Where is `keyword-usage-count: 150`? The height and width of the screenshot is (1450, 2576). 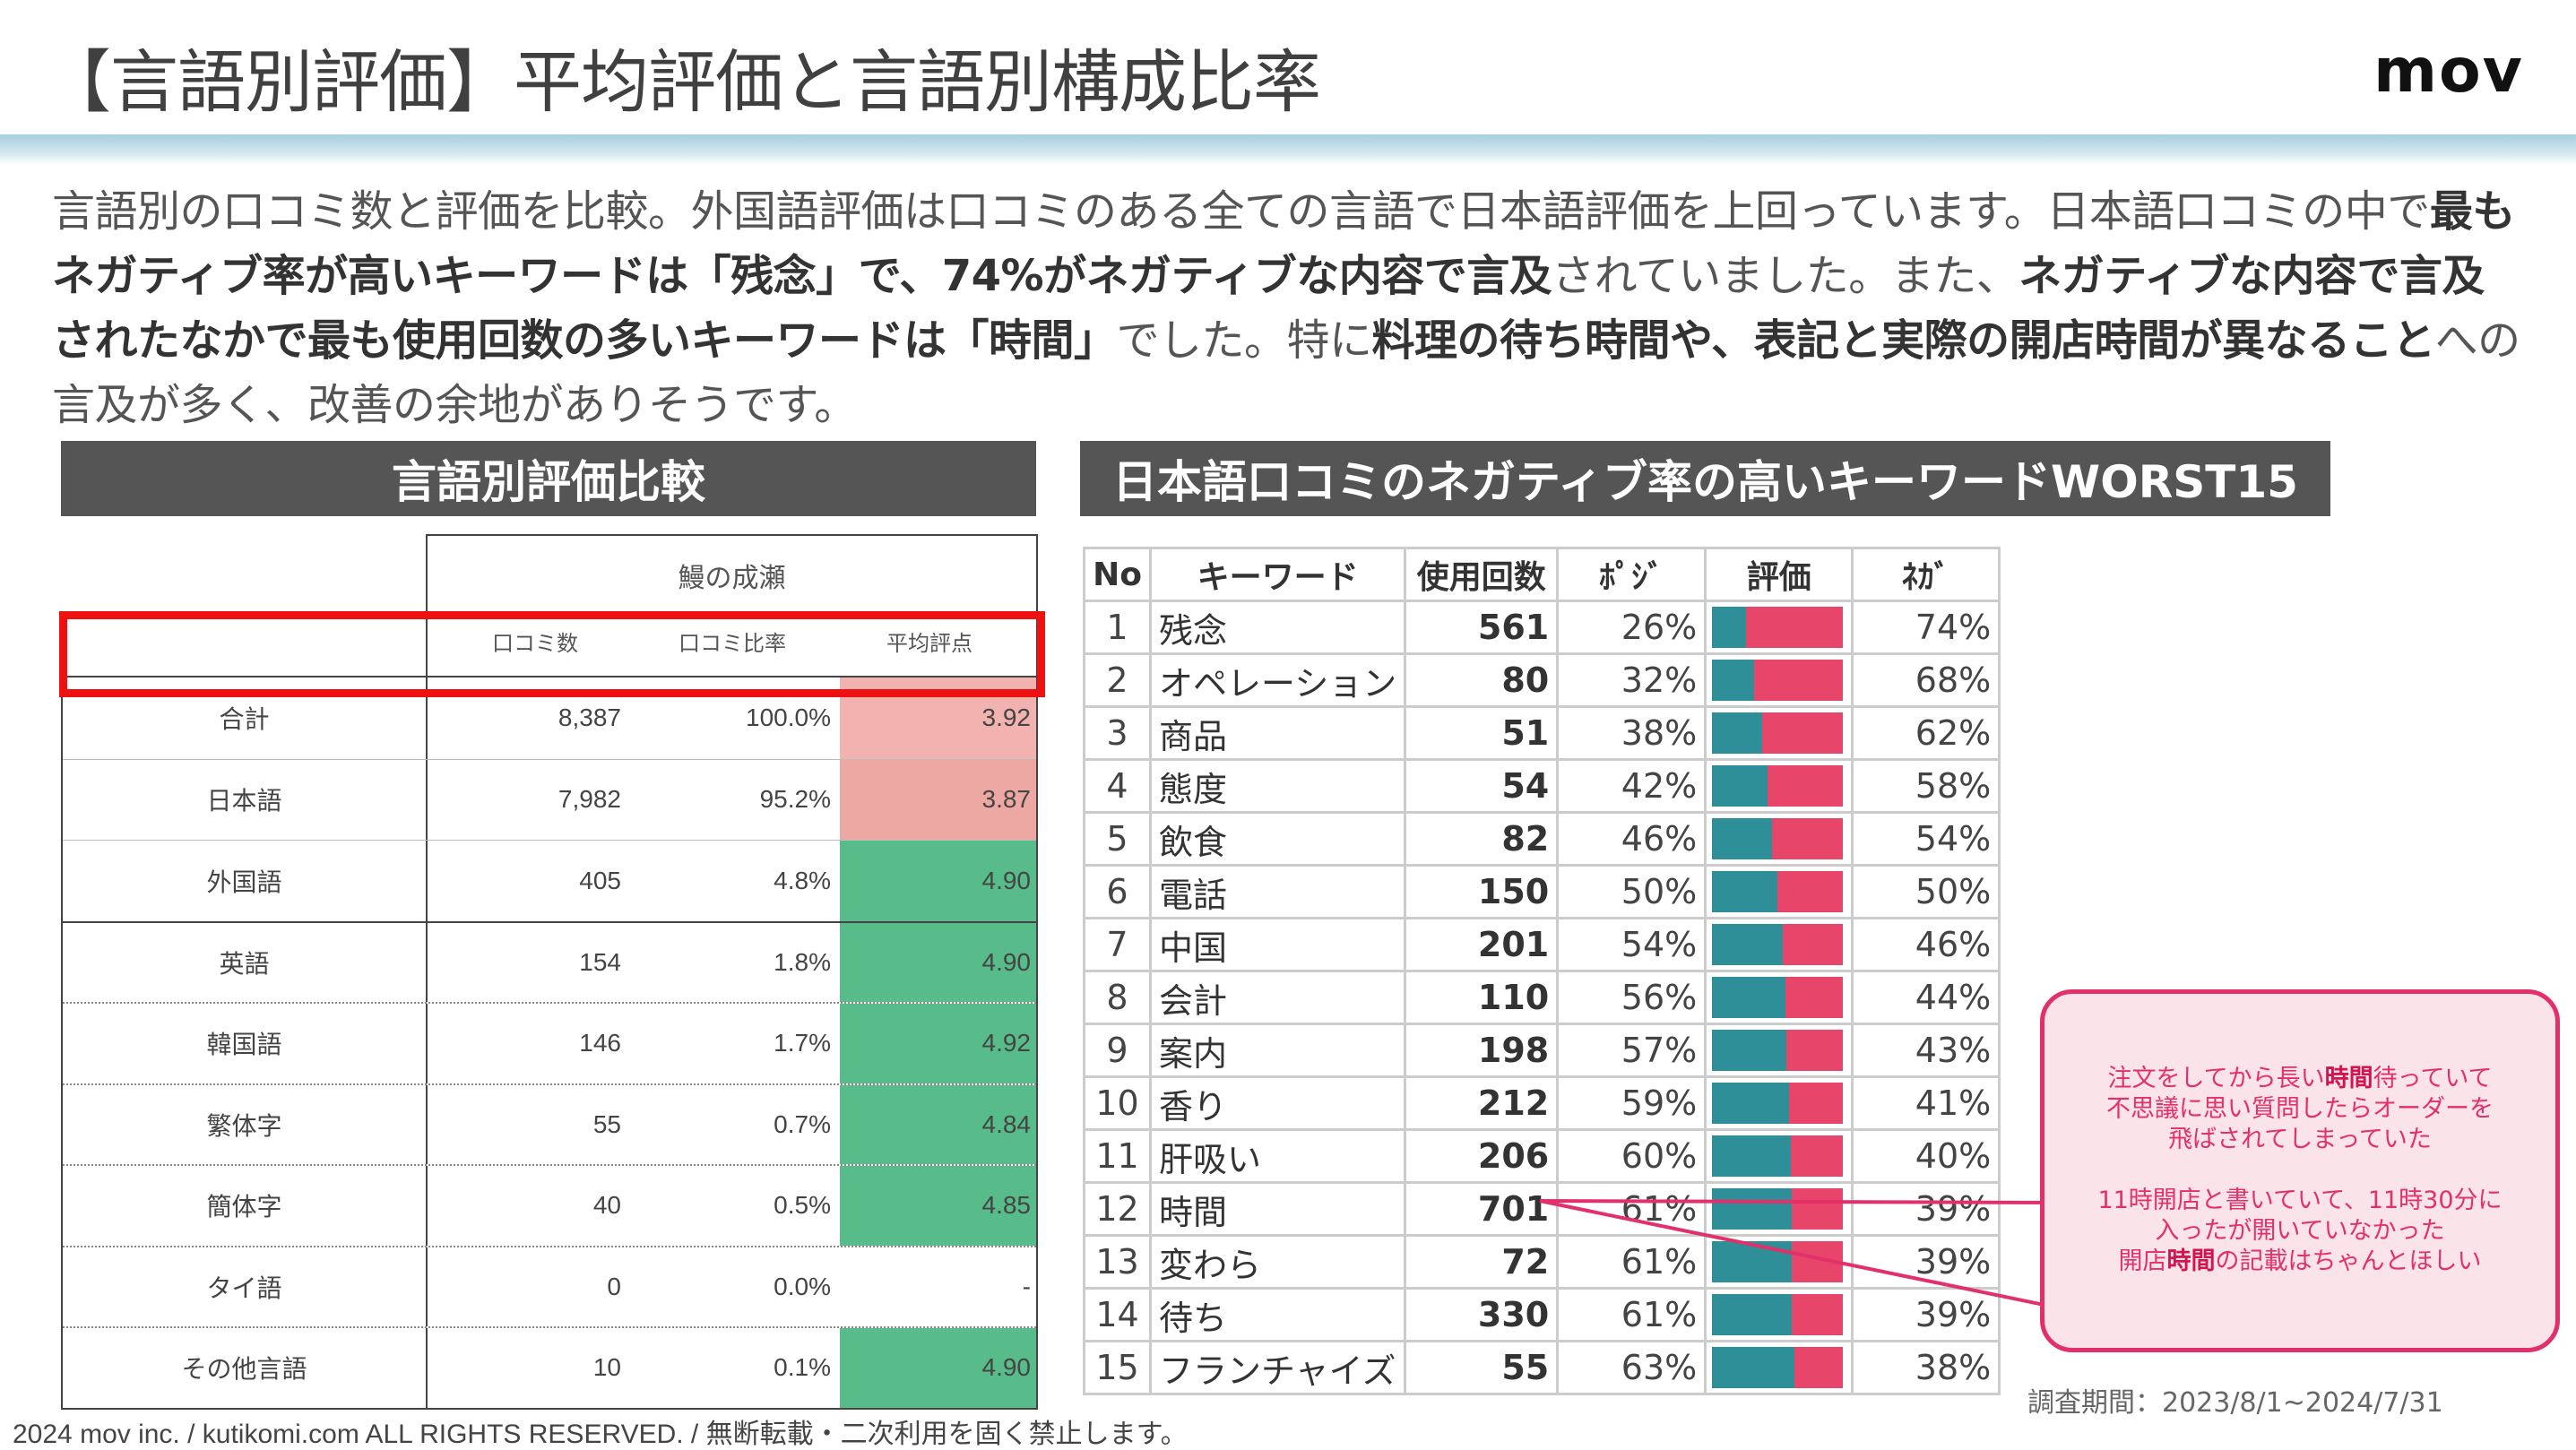
keyword-usage-count: 150 is located at coordinates (1482, 891).